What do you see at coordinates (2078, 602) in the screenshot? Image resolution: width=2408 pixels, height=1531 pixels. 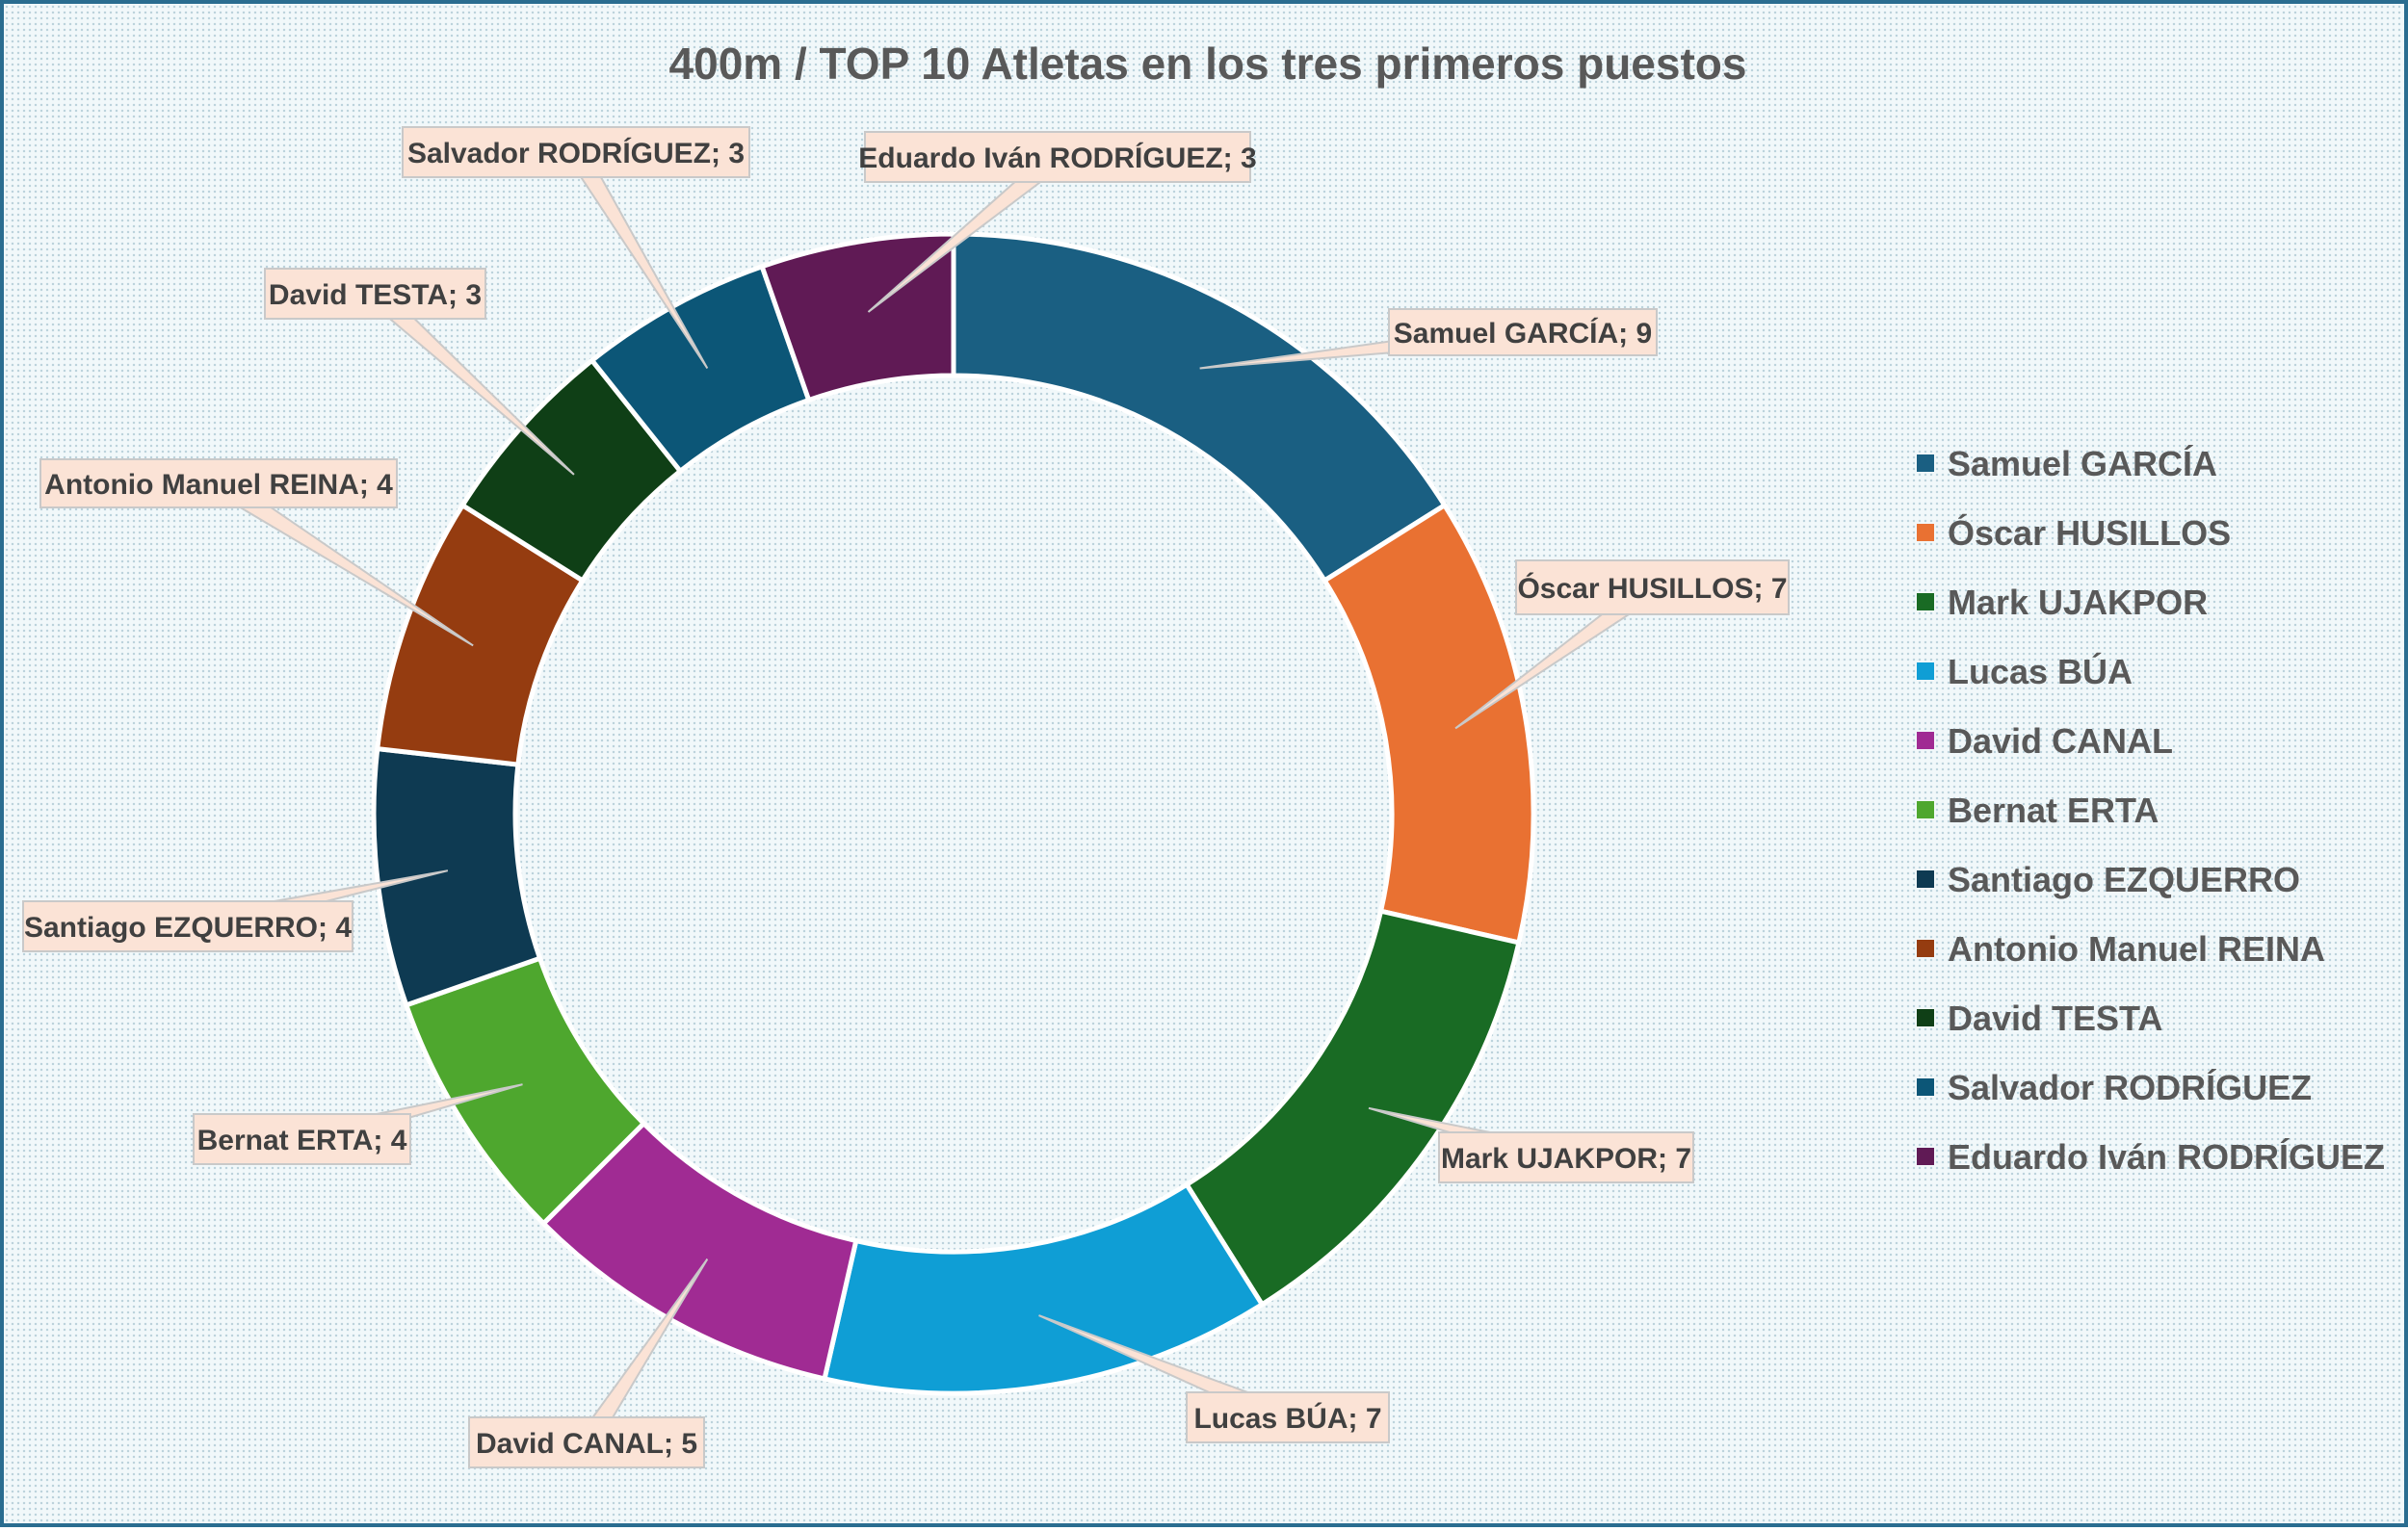 I see `legend-label: Mark UJAKPOR` at bounding box center [2078, 602].